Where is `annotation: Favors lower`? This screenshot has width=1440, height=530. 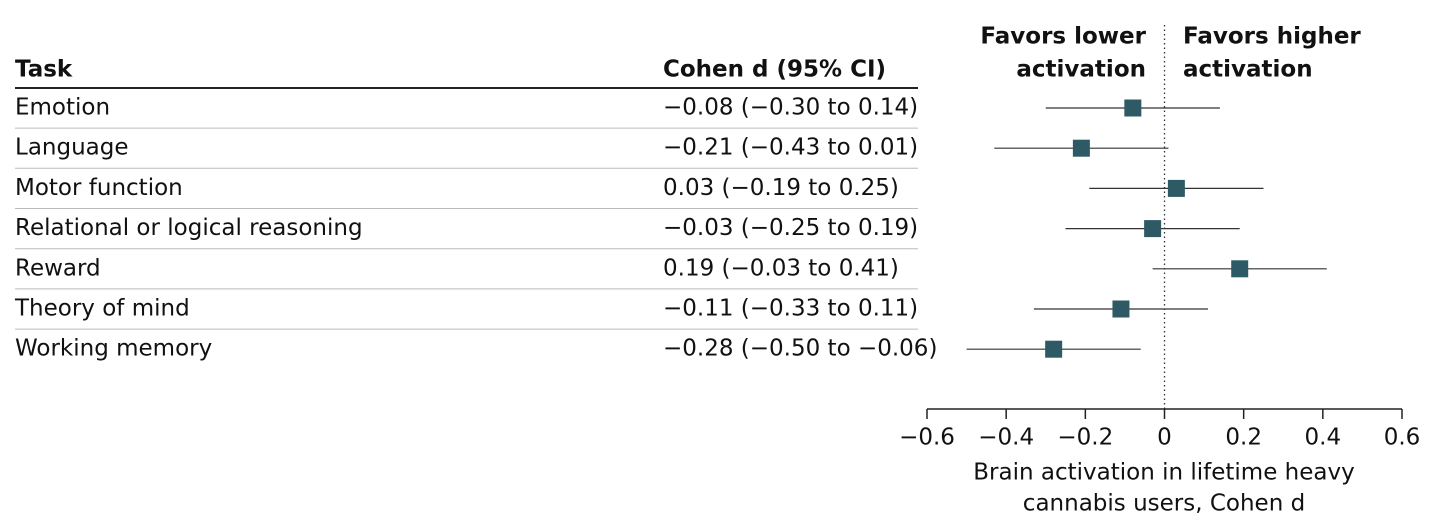 annotation: Favors lower is located at coordinates (1063, 37).